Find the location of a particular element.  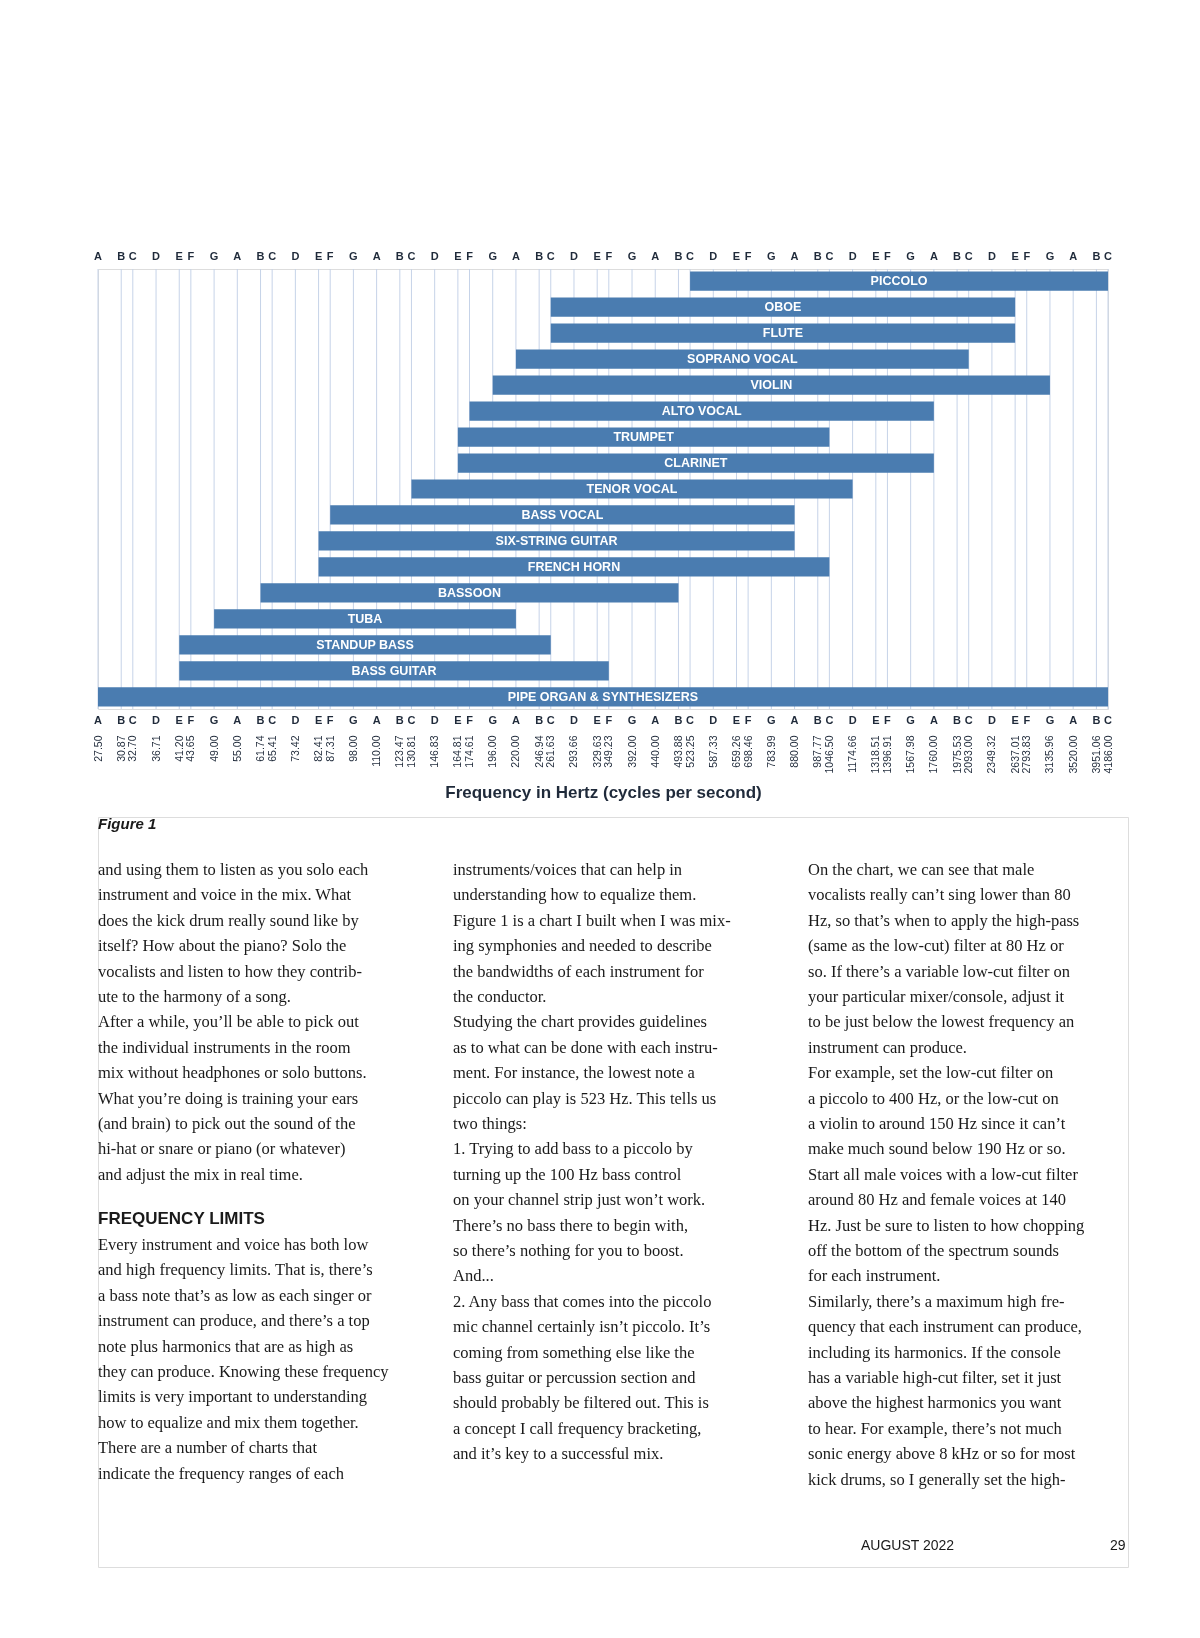

x-tick-label: 329.63 is located at coordinates (596, 751).